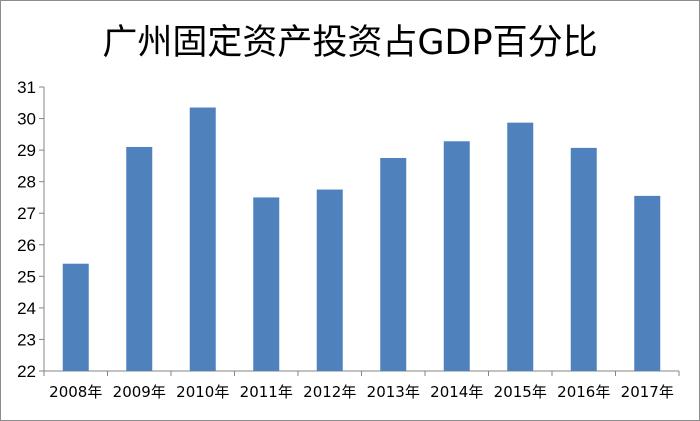 The image size is (700, 421). Describe the element at coordinates (26, 276) in the screenshot. I see `y-tick-label: 25` at that location.